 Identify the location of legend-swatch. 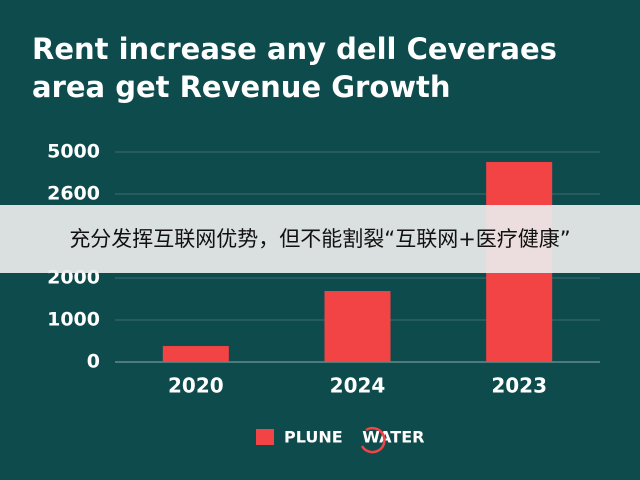
(265, 437).